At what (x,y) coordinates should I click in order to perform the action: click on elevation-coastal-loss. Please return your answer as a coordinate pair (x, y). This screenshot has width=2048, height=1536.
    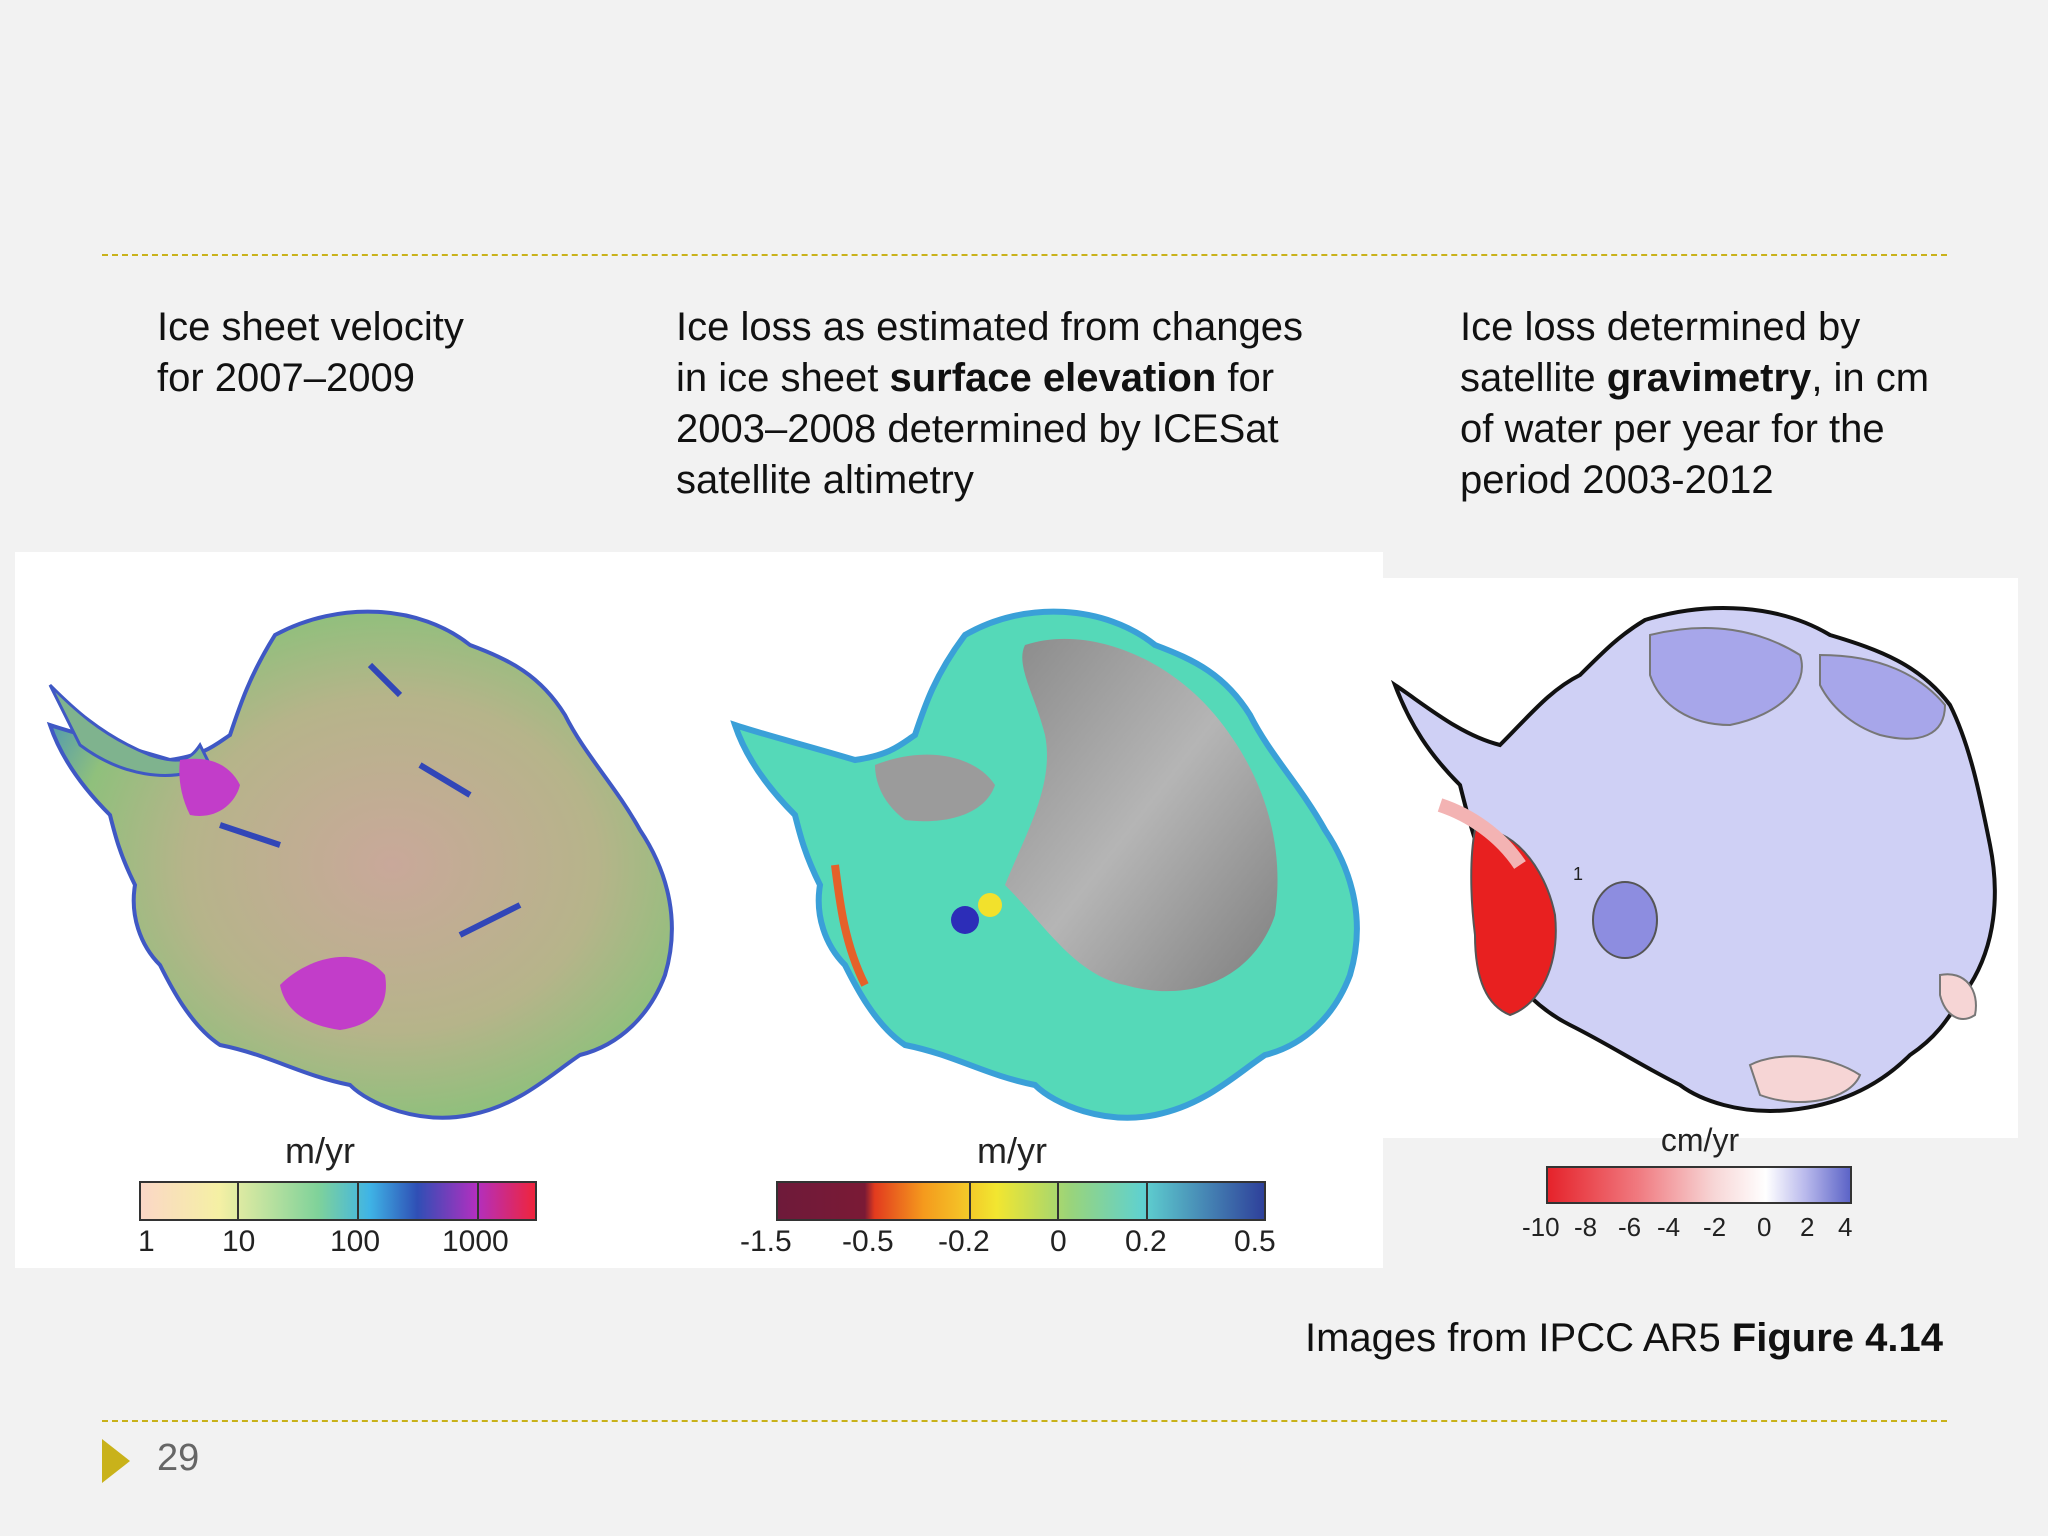
    Looking at the image, I should click on (850, 925).